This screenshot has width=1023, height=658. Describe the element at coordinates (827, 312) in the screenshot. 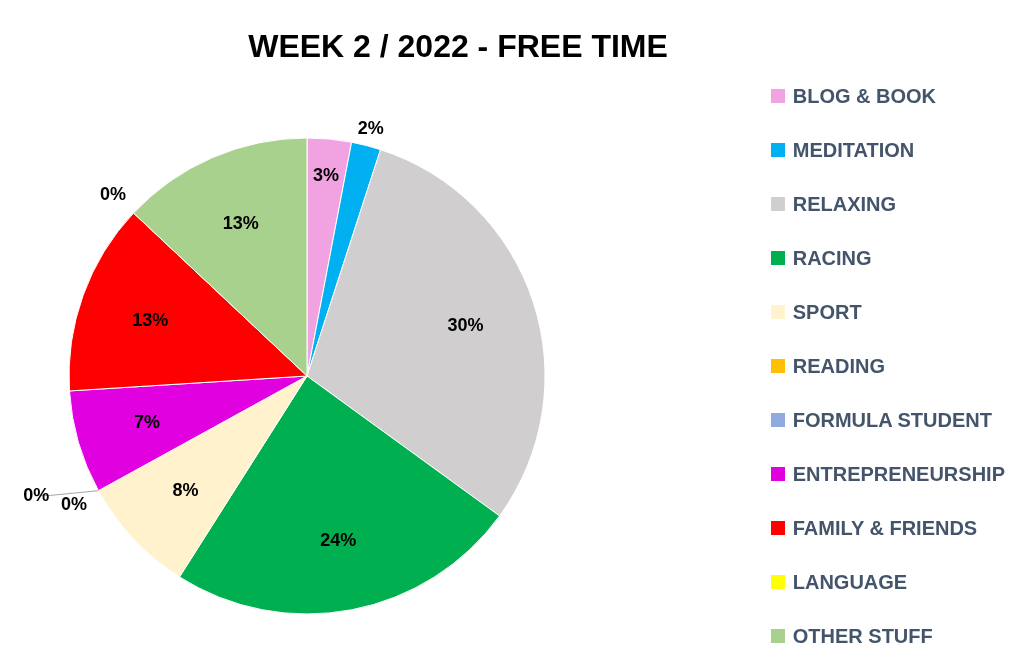

I see `legend-label: SPORT` at that location.